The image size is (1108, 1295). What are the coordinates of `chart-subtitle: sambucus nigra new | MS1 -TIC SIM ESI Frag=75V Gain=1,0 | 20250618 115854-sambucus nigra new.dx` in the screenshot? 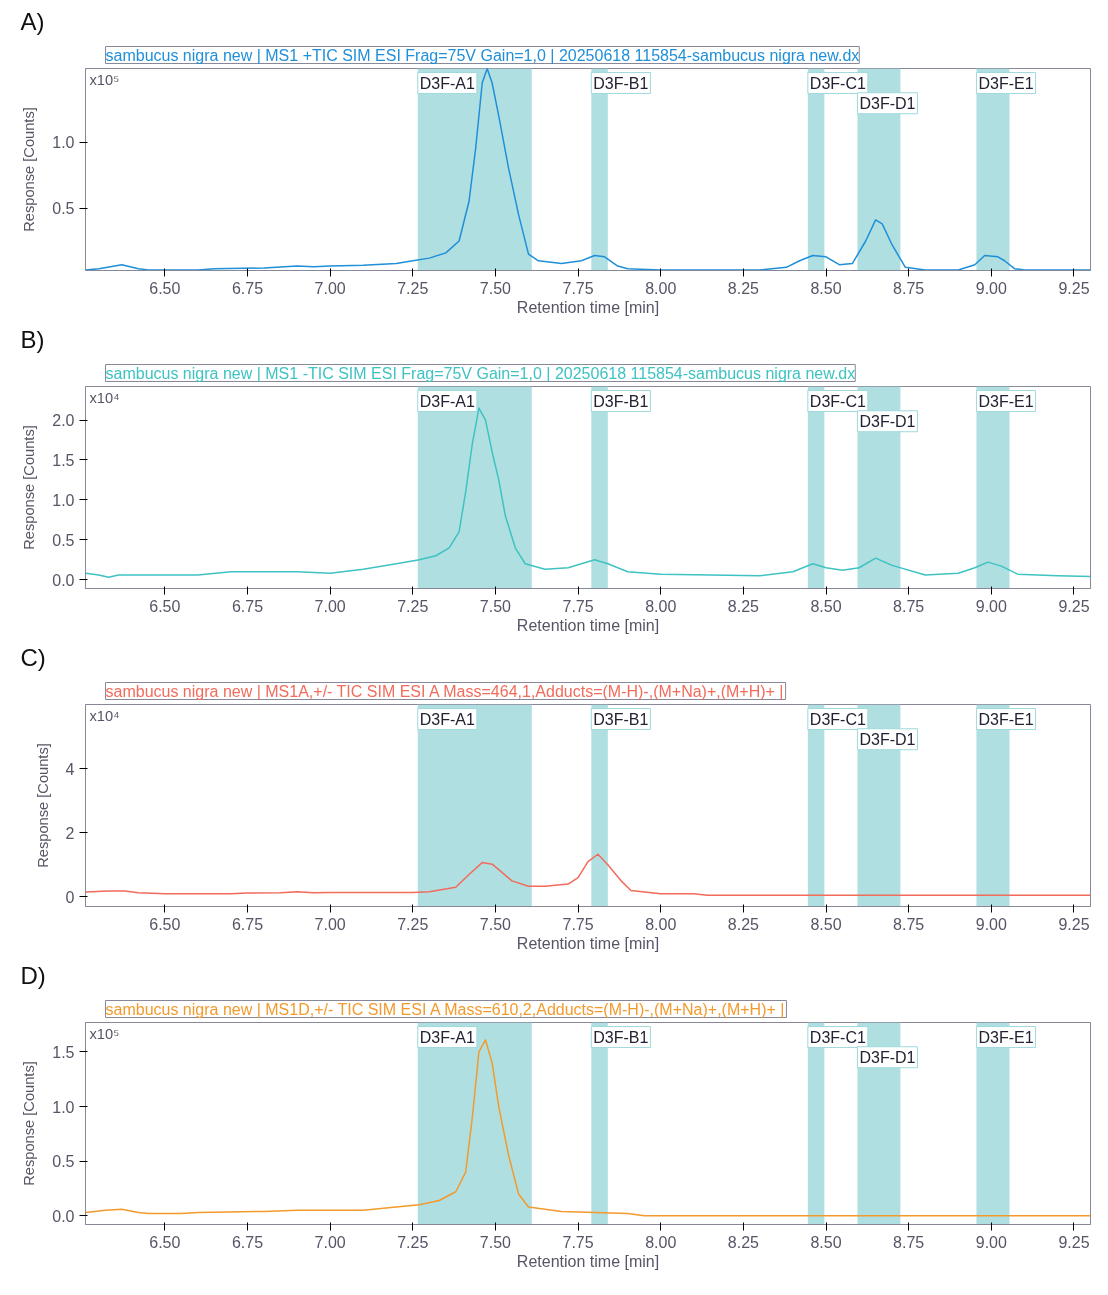 It's located at (480, 373).